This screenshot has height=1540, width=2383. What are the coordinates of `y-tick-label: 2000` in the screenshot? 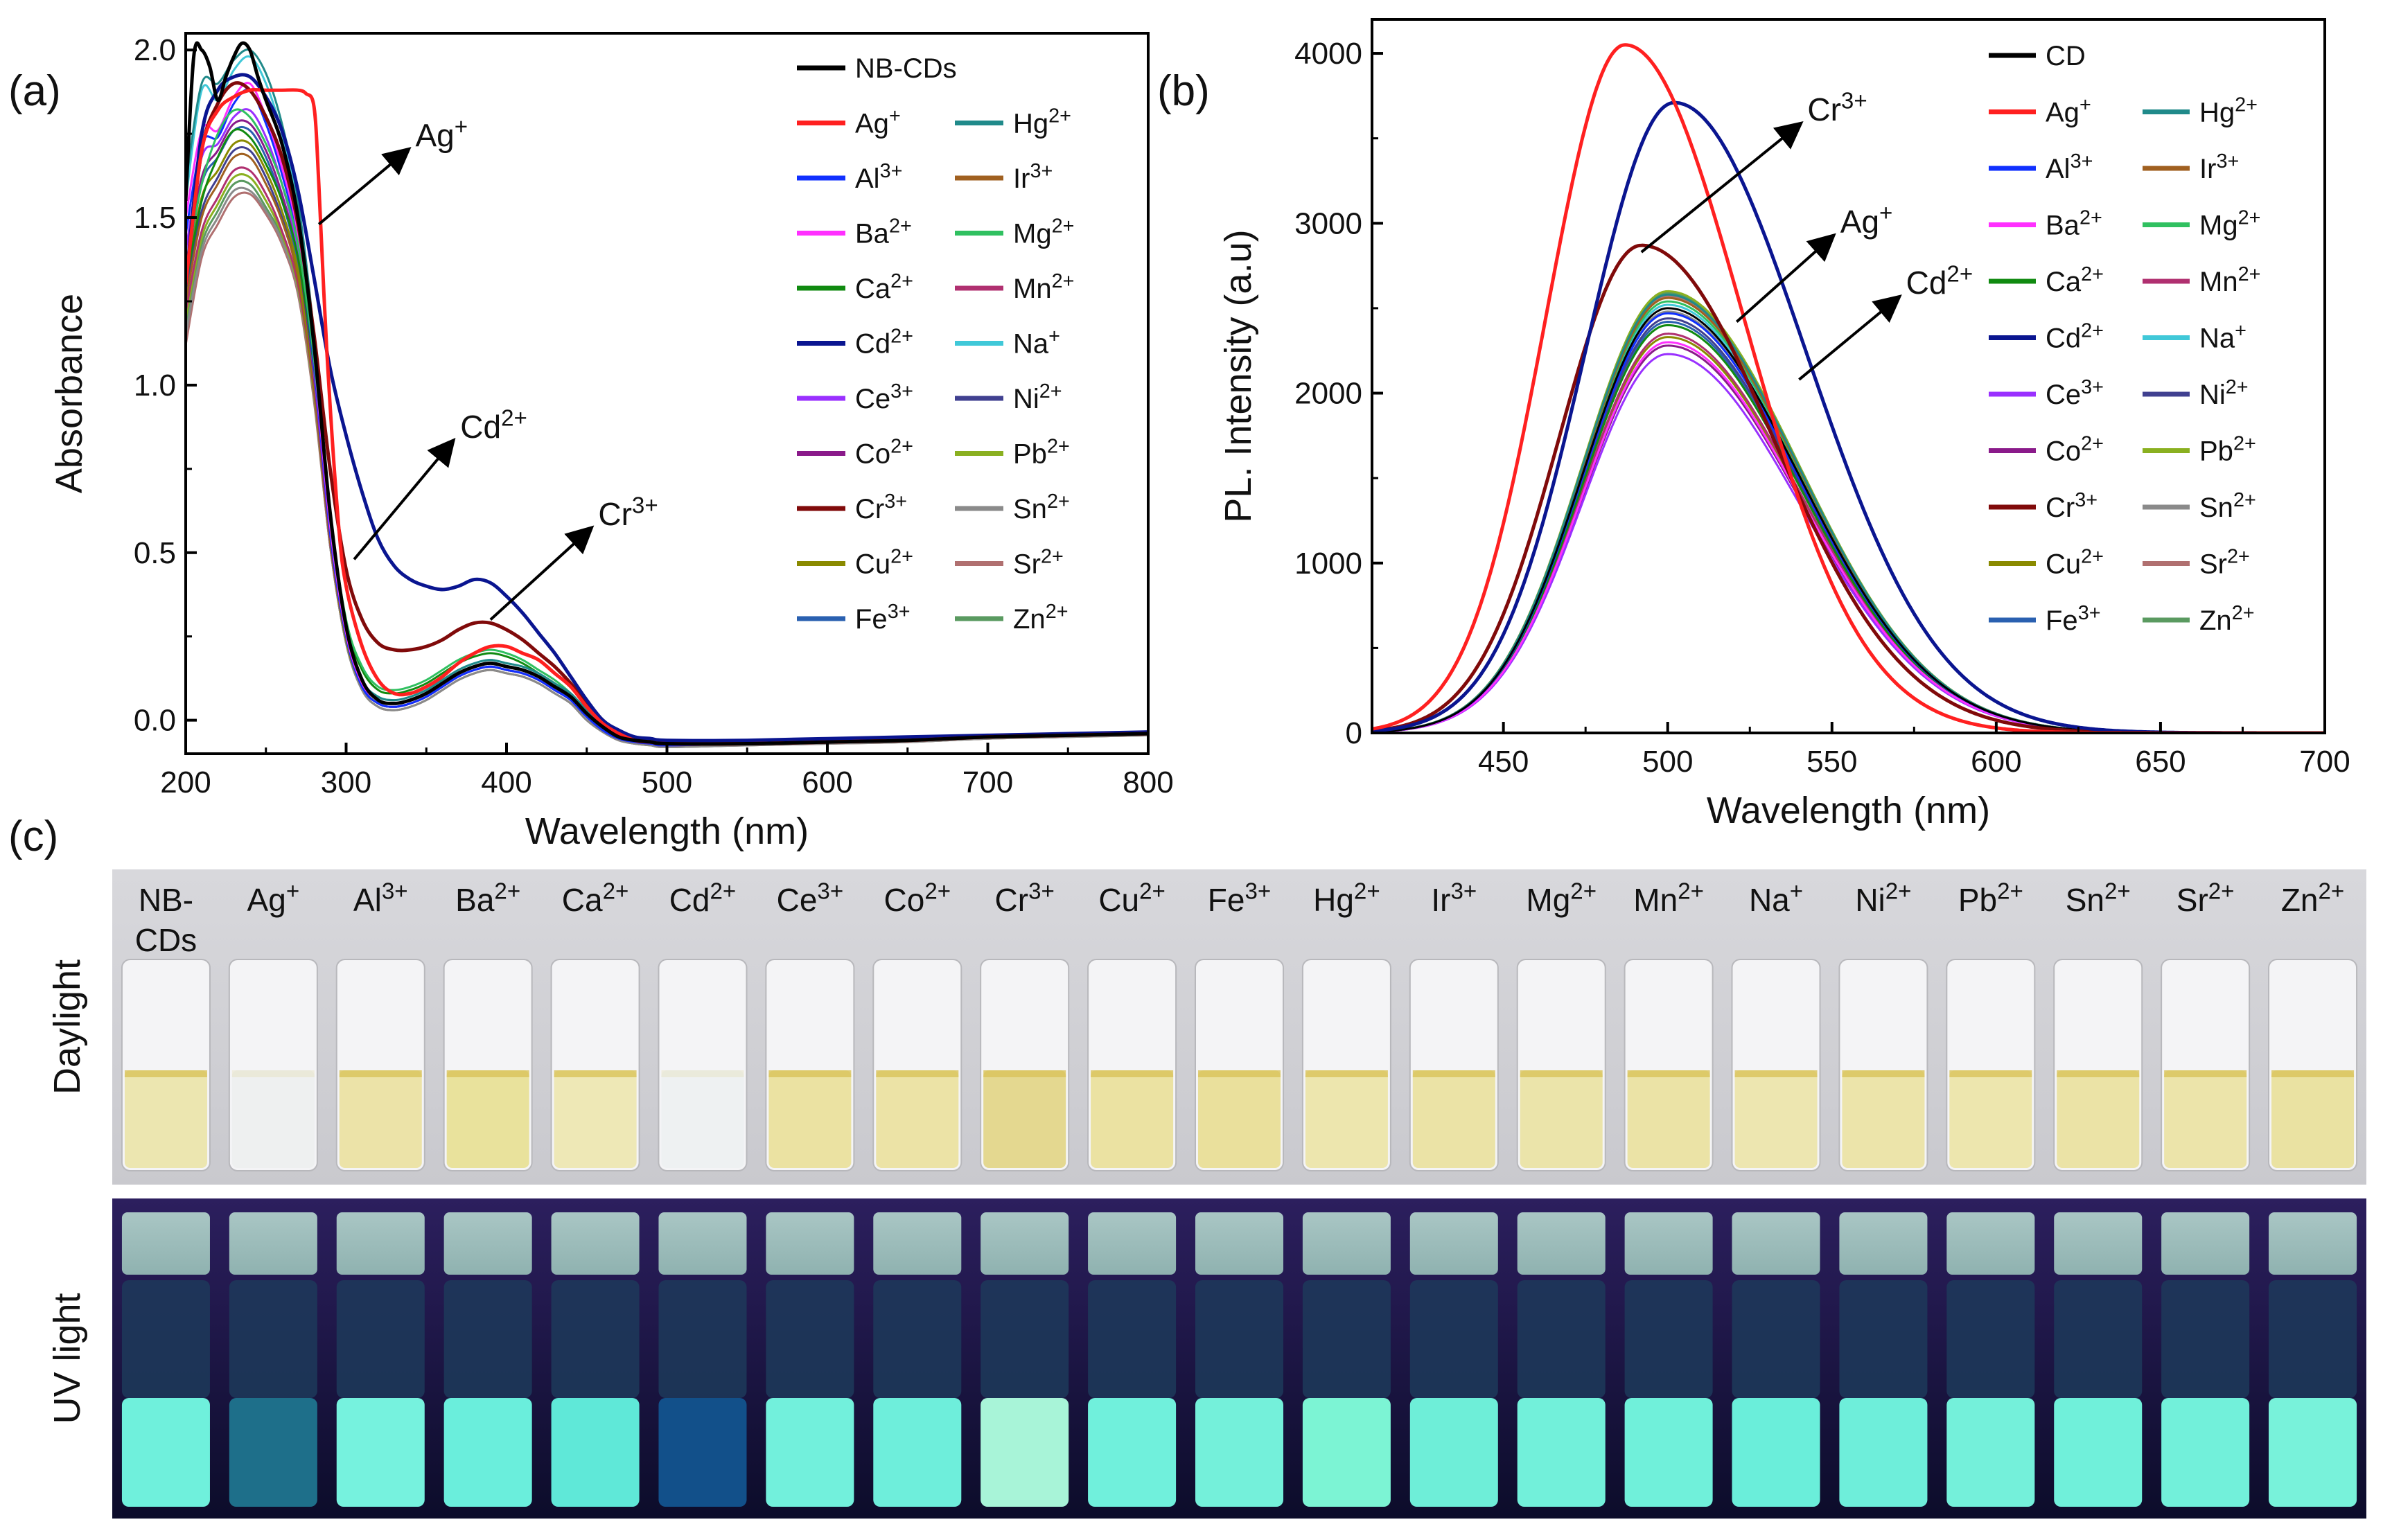 It's located at (1328, 394).